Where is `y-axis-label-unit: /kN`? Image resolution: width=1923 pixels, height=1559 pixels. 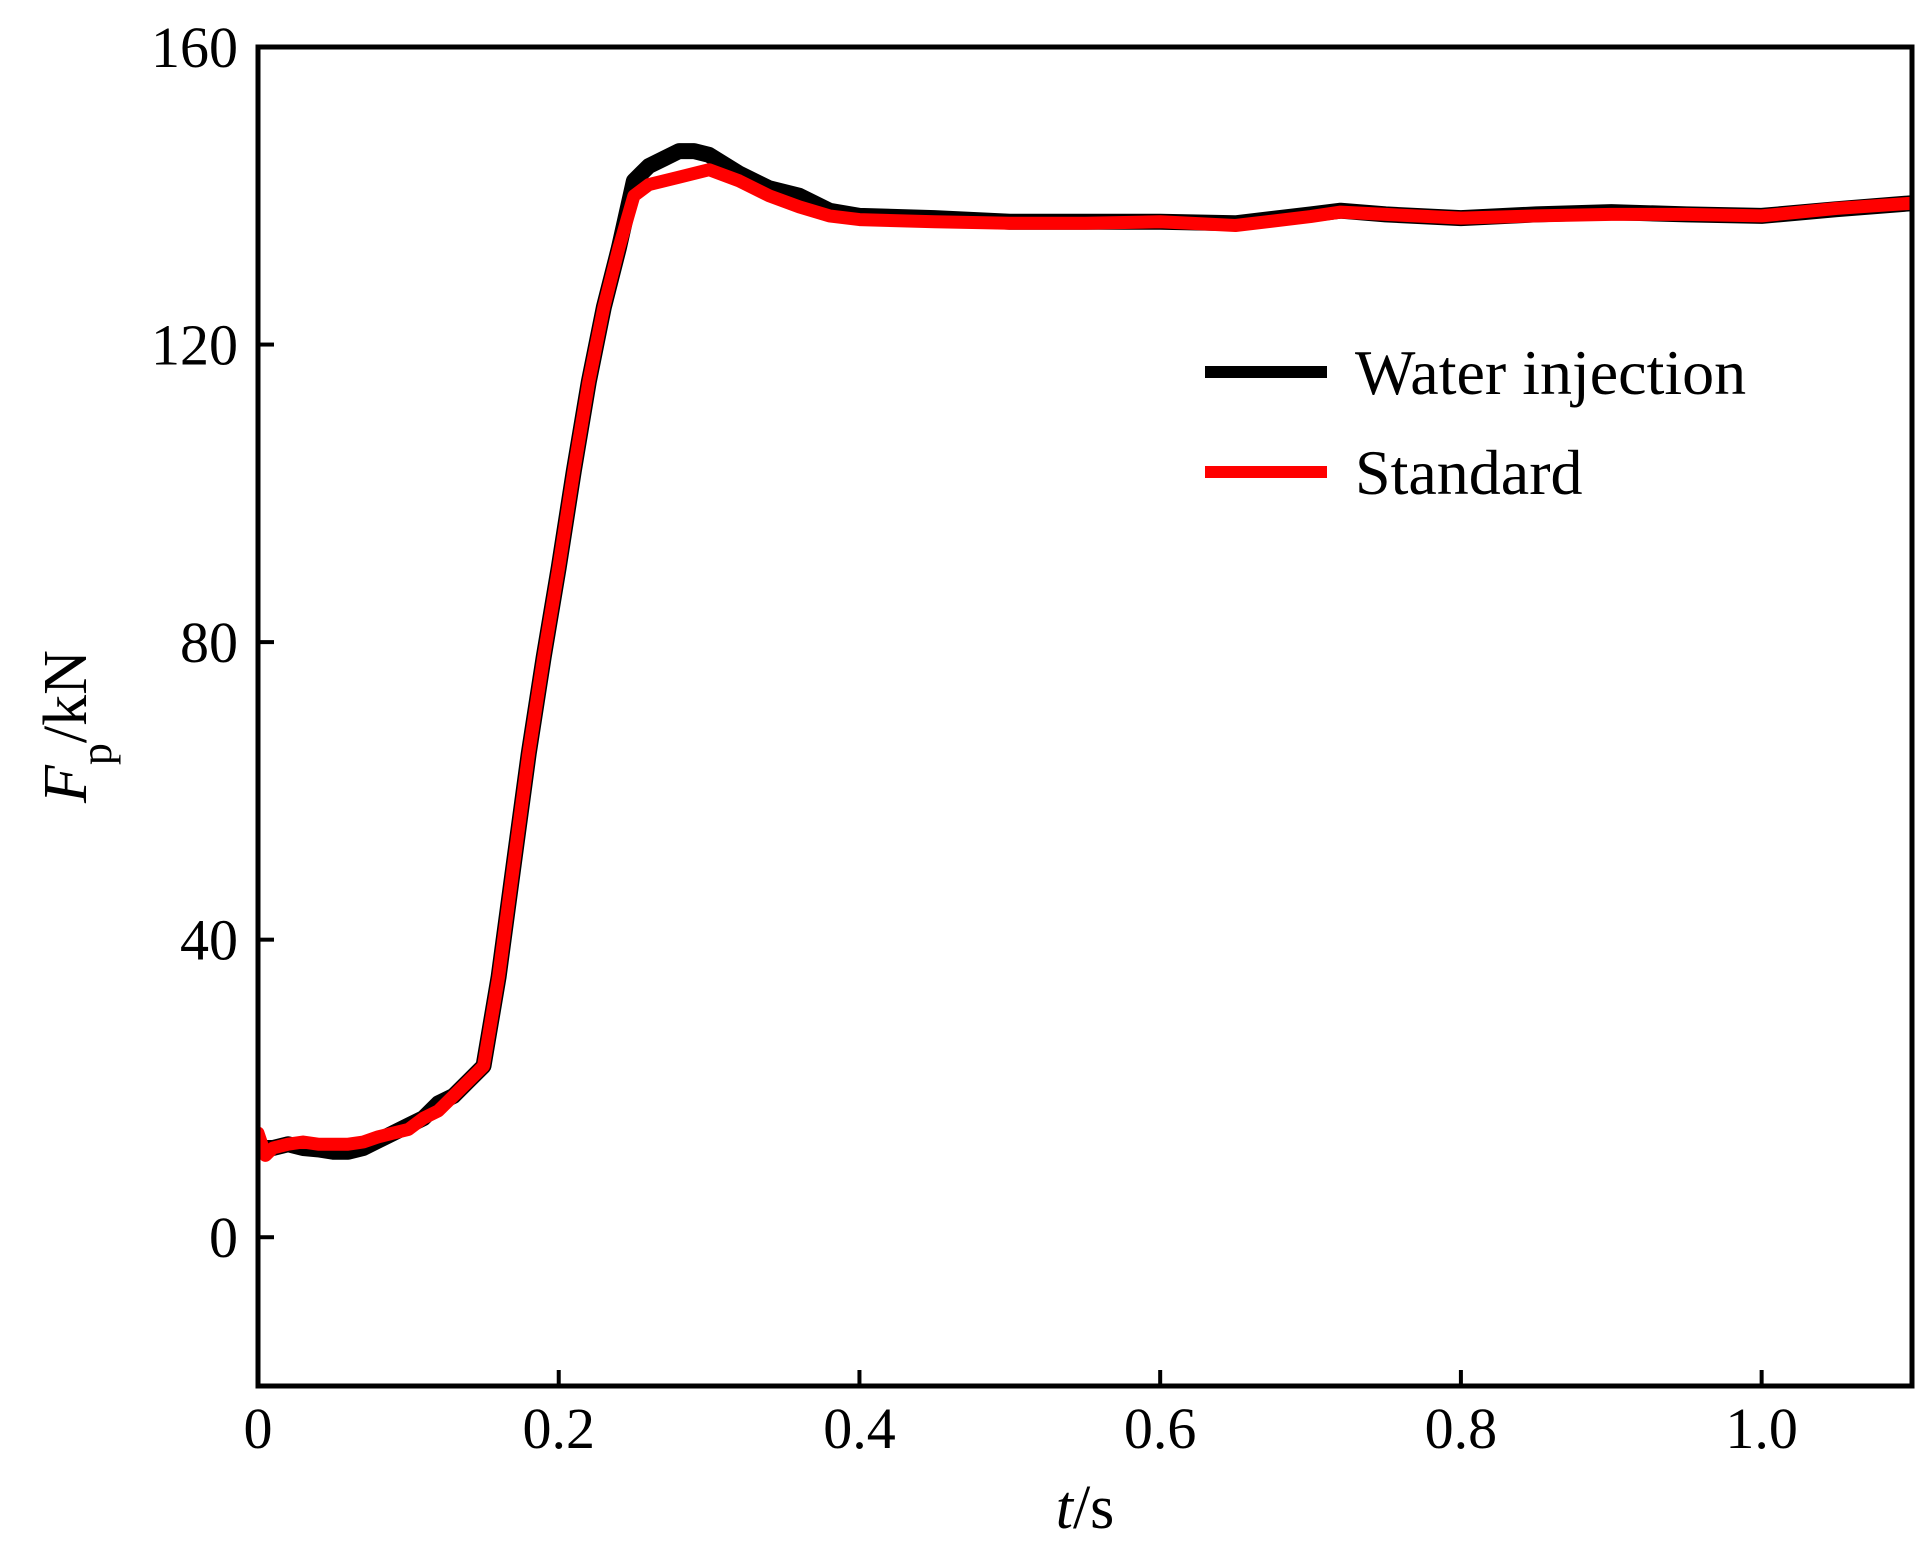
y-axis-label-unit: /kN is located at coordinates (66, 696).